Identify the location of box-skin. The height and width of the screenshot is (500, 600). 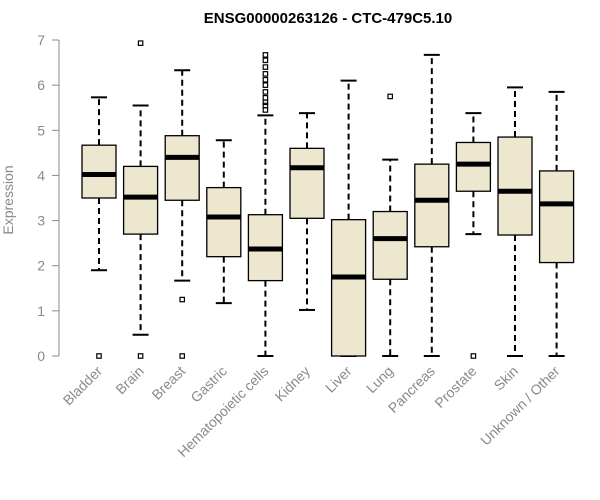
(515, 221).